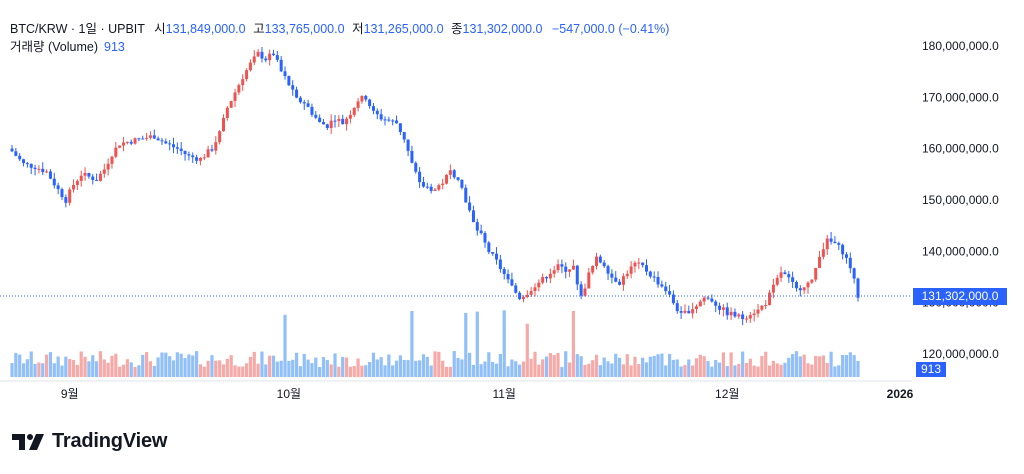  What do you see at coordinates (67, 47) in the screenshot?
I see `volume-legend: 거래량 (Volume) 913` at bounding box center [67, 47].